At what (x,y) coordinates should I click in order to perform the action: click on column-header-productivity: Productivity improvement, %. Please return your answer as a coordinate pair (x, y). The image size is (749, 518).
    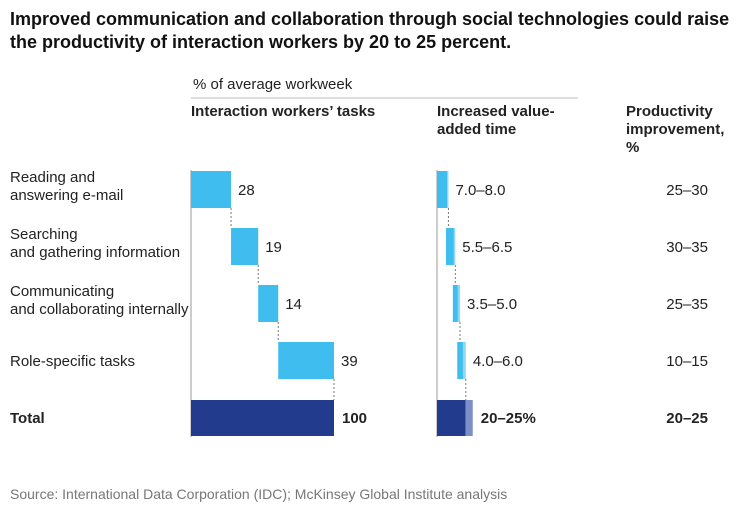
    Looking at the image, I should click on (675, 129).